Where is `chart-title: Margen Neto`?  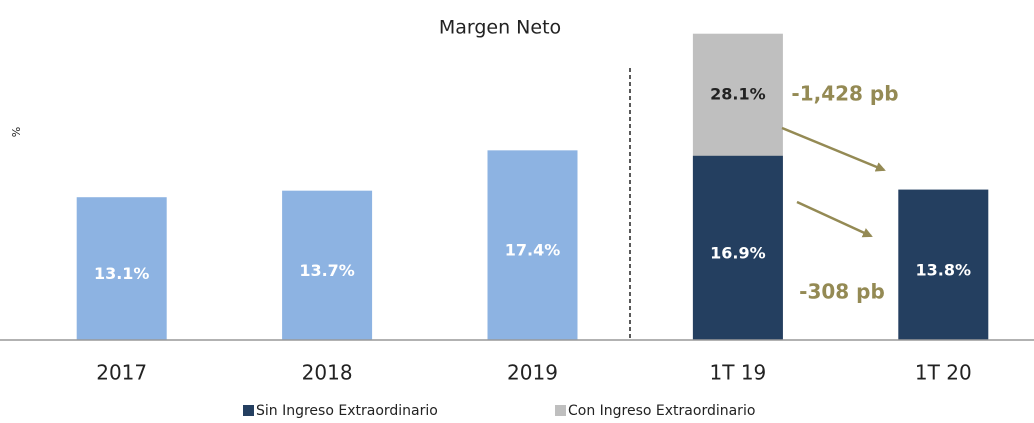
chart-title: Margen Neto is located at coordinates (500, 28).